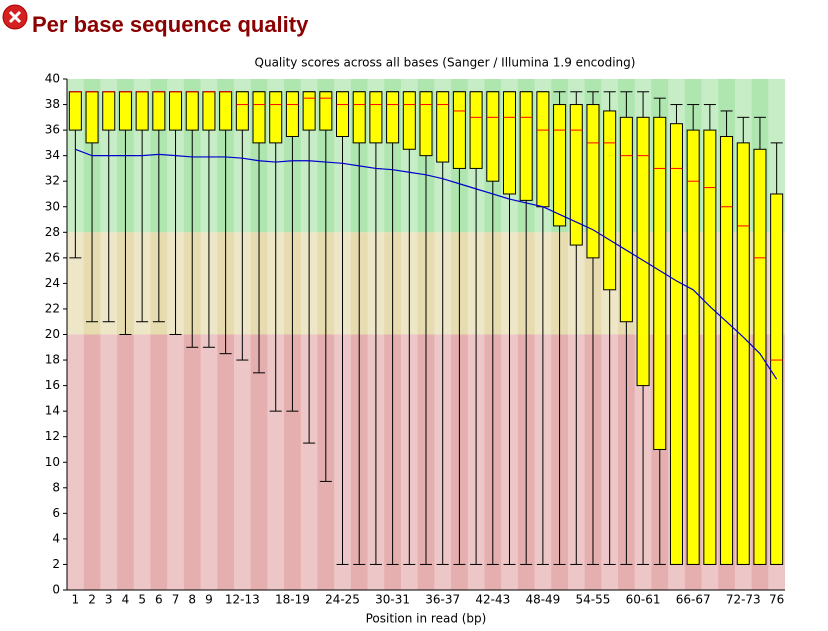 Image resolution: width=828 pixels, height=631 pixels. What do you see at coordinates (292, 600) in the screenshot?
I see `x-tick-label: 18-19` at bounding box center [292, 600].